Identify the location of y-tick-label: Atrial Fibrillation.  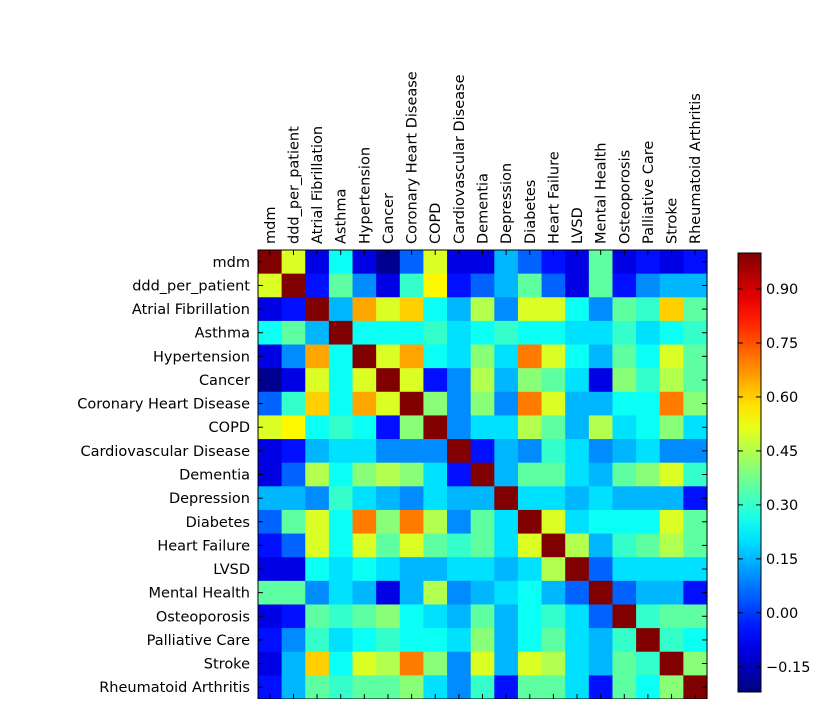
(191, 310).